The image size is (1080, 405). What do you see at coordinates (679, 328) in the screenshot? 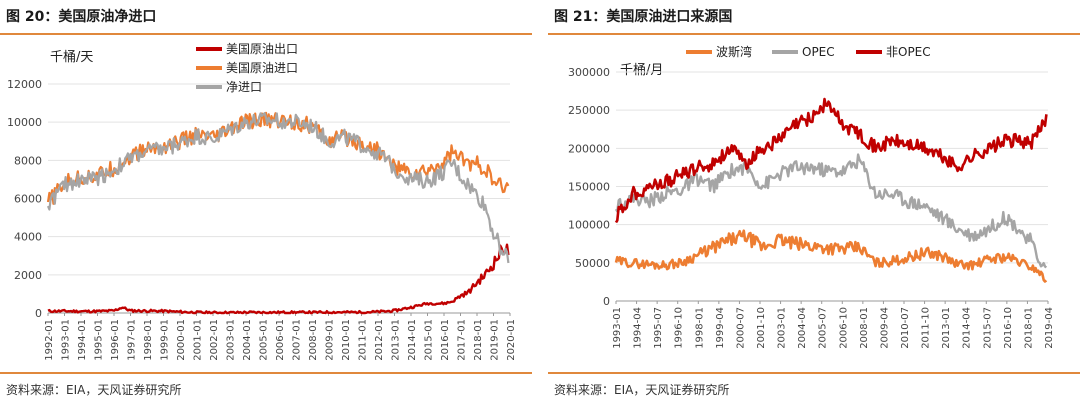
I see `x-tick-label: 1996-10` at bounding box center [679, 328].